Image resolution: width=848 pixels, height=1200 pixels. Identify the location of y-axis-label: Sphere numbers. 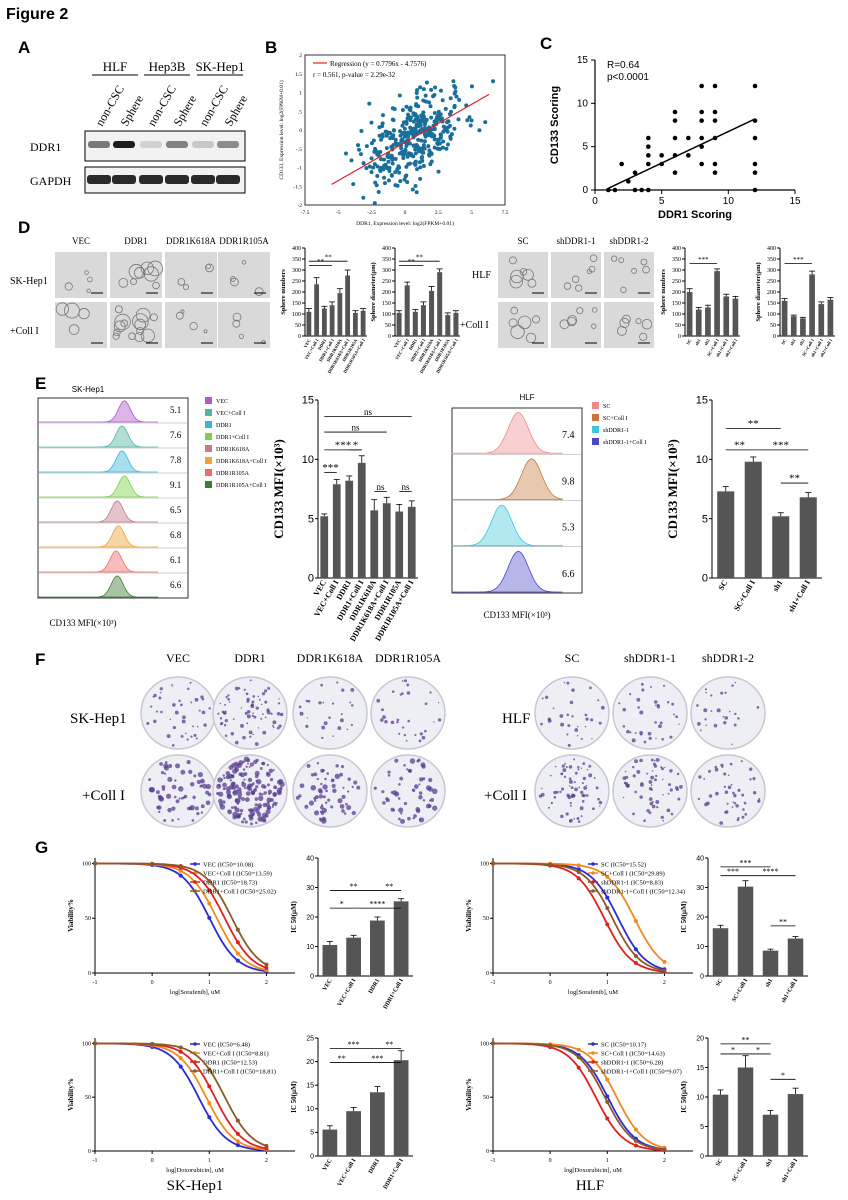
(663, 292).